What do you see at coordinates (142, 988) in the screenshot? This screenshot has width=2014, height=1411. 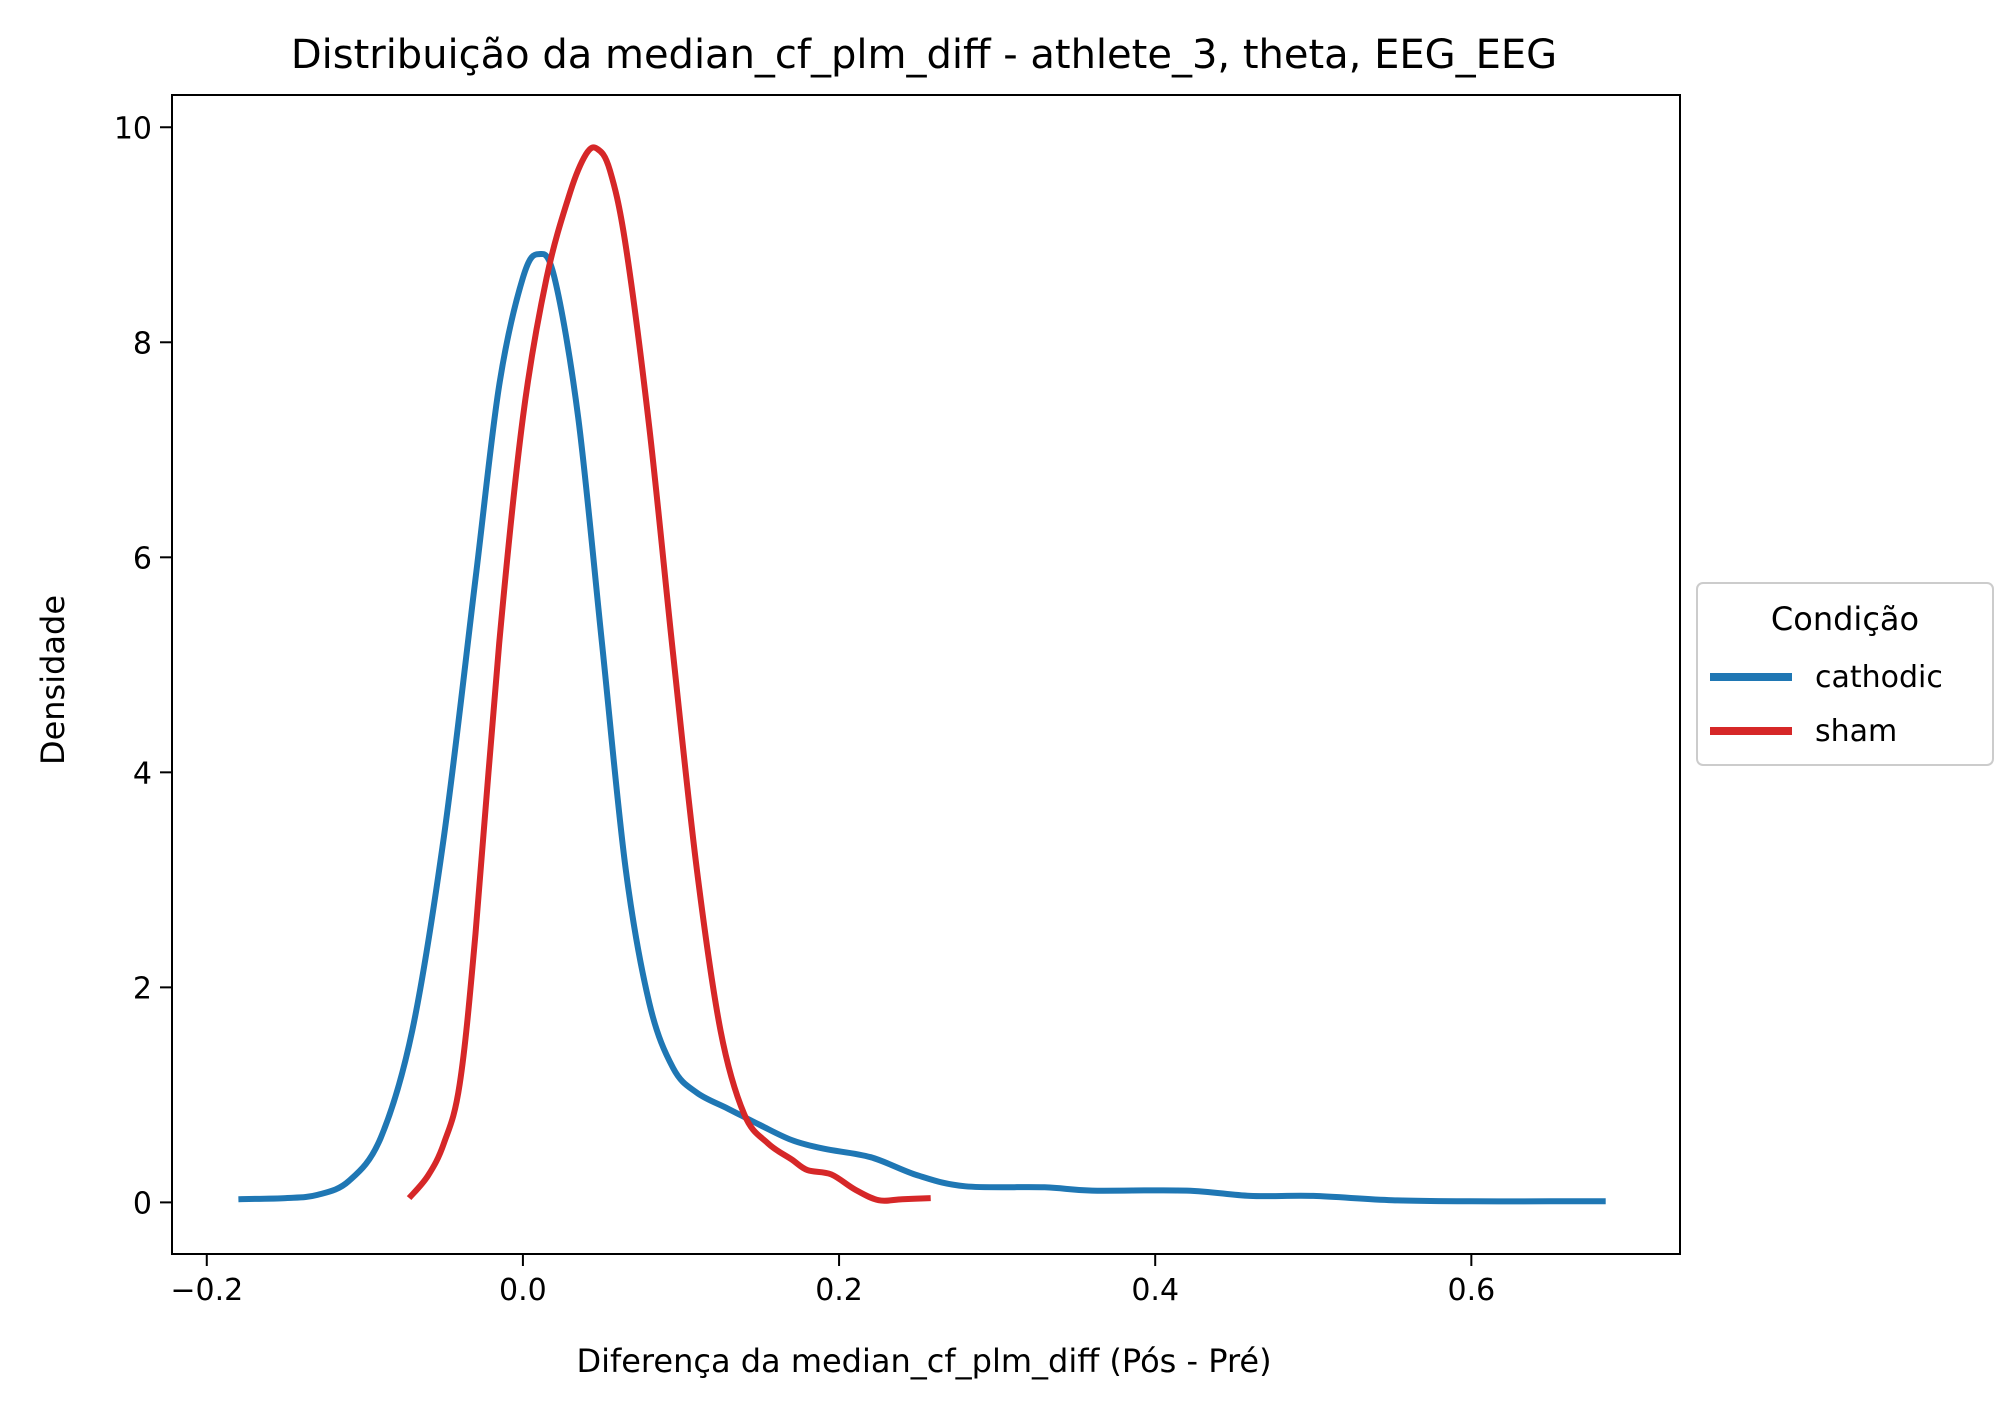 I see `y-tick-label: 2` at bounding box center [142, 988].